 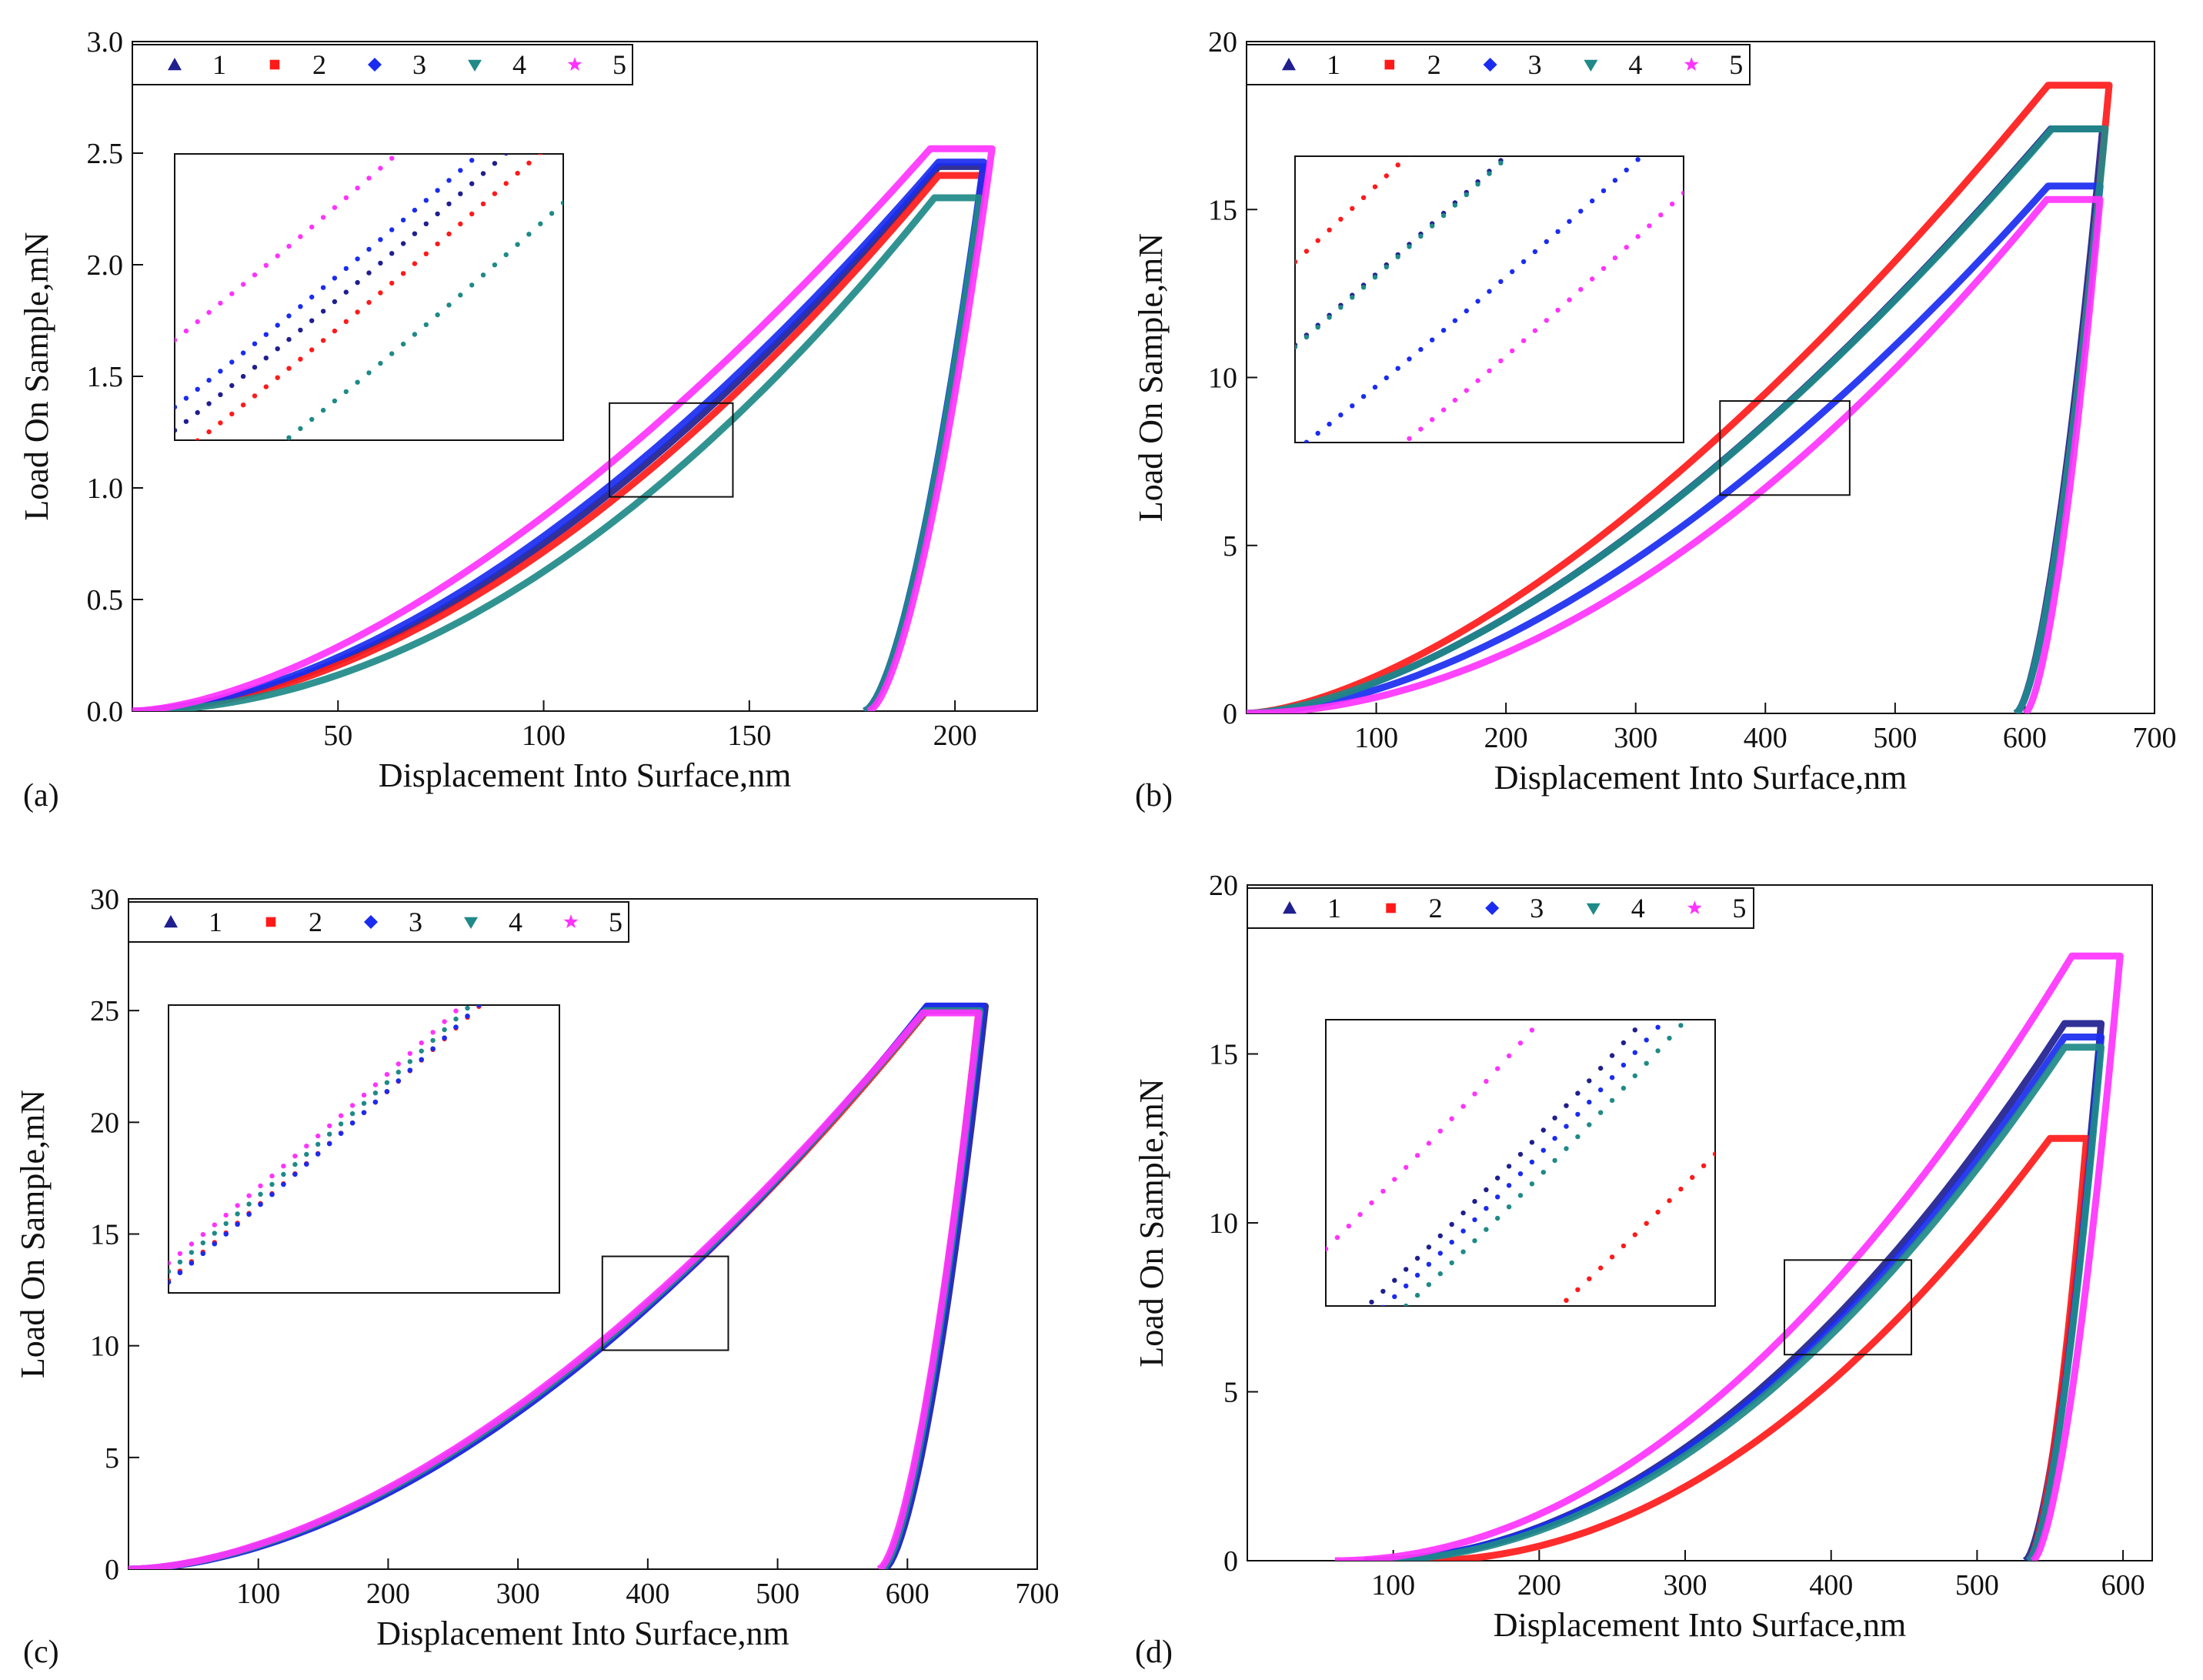 I want to click on x-tick-label: 400, so click(x=647, y=1594).